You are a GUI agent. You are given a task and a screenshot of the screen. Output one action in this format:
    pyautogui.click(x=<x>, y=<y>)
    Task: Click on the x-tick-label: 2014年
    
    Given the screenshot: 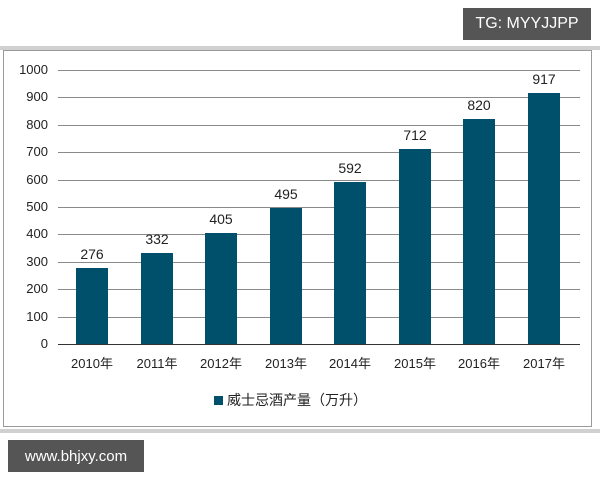 What is the action you would take?
    pyautogui.click(x=350, y=363)
    